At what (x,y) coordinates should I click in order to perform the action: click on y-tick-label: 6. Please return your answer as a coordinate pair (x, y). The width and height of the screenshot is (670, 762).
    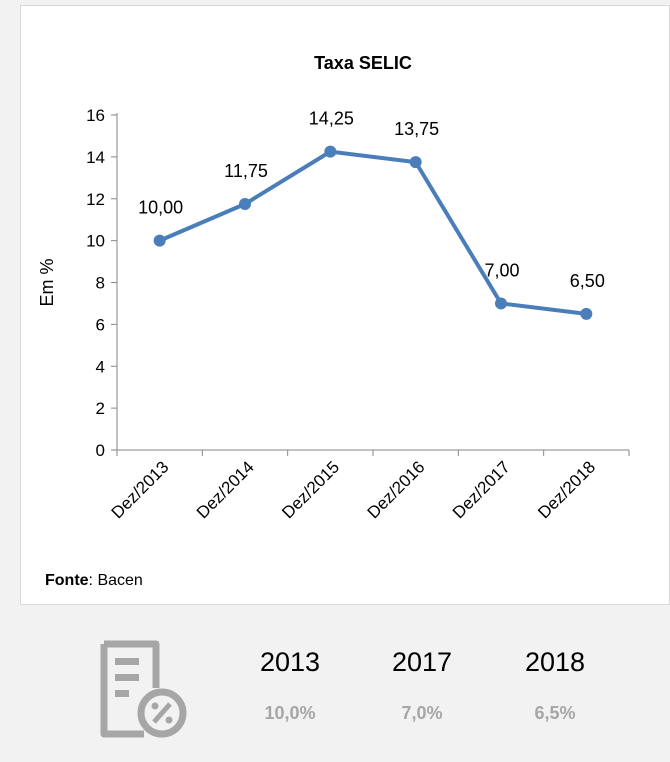
    Looking at the image, I should click on (100, 324).